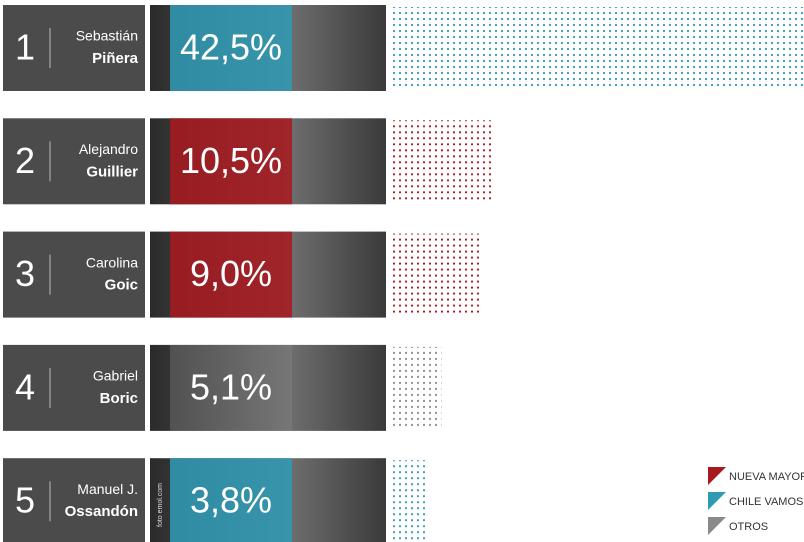  I want to click on rank: 5, so click(25, 500).